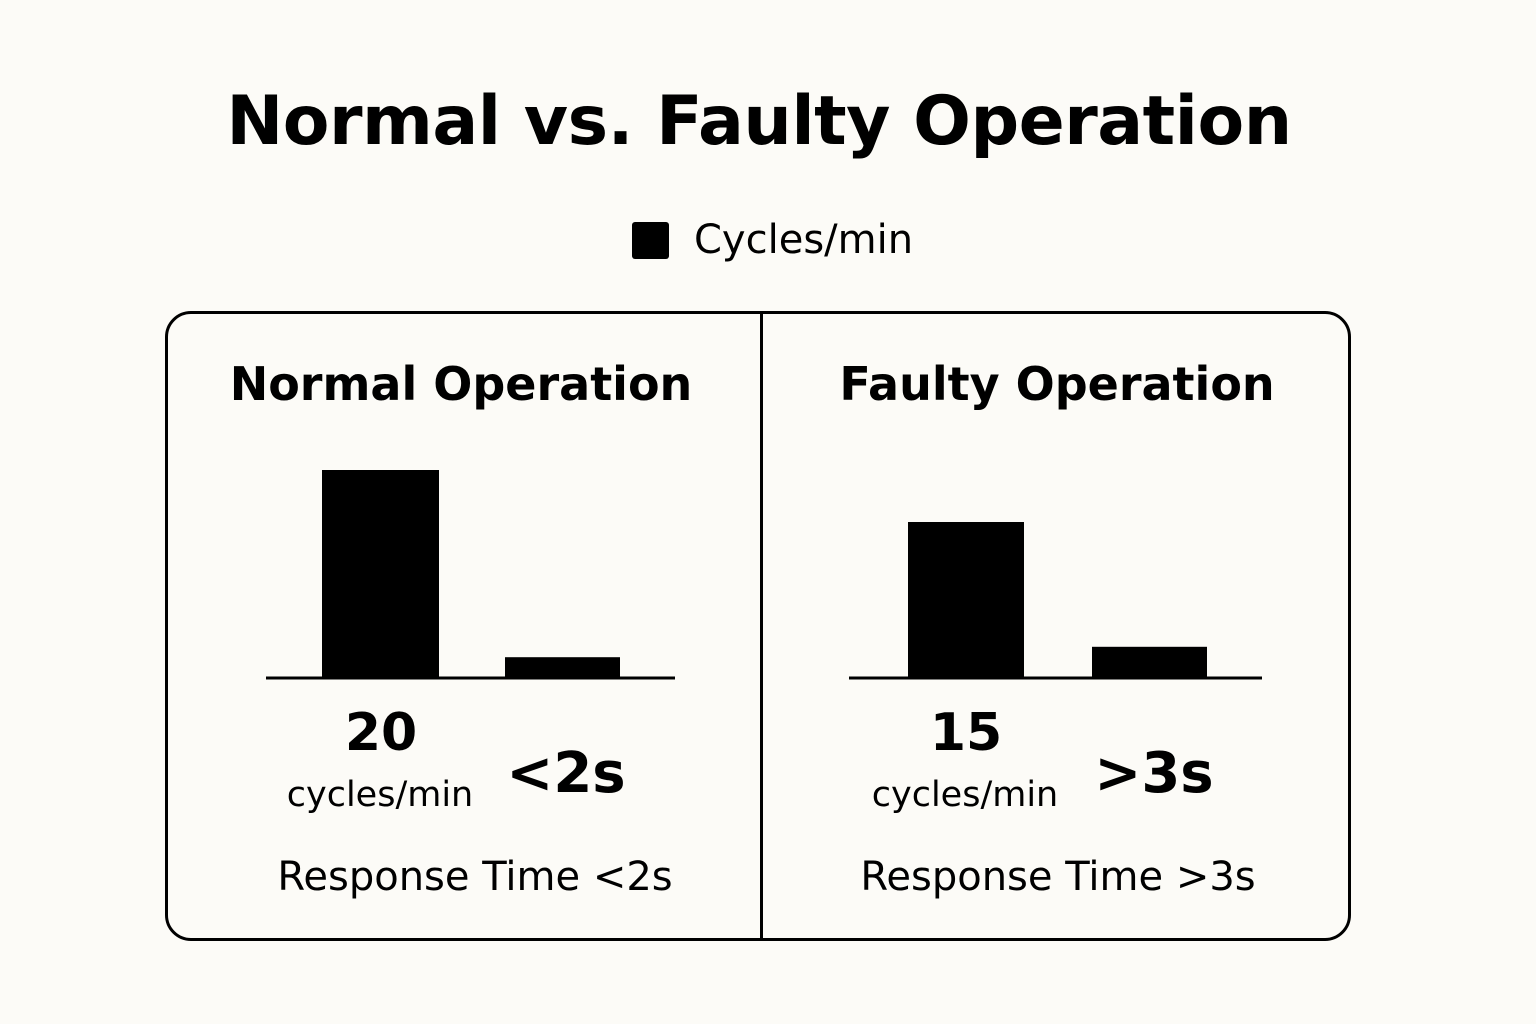 Image resolution: width=1536 pixels, height=1024 pixels. Describe the element at coordinates (1058, 877) in the screenshot. I see `faulty-caption: Response Time >3s` at that location.